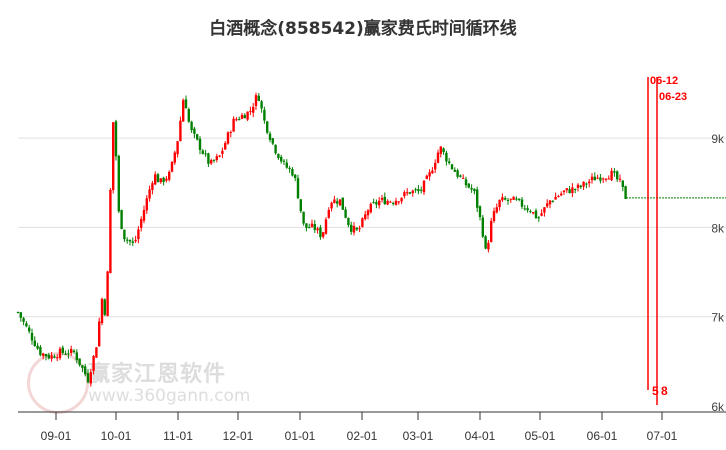  What do you see at coordinates (116, 436) in the screenshot?
I see `x-tick-label: 10-01` at bounding box center [116, 436].